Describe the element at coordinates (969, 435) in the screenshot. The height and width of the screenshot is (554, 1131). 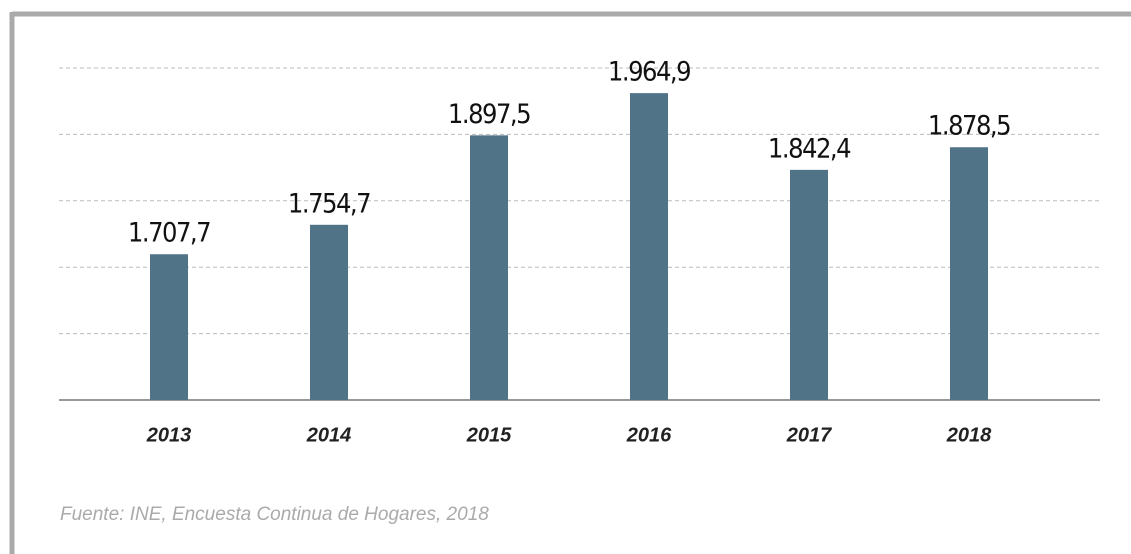
I see `x-tick-label: 2018` at that location.